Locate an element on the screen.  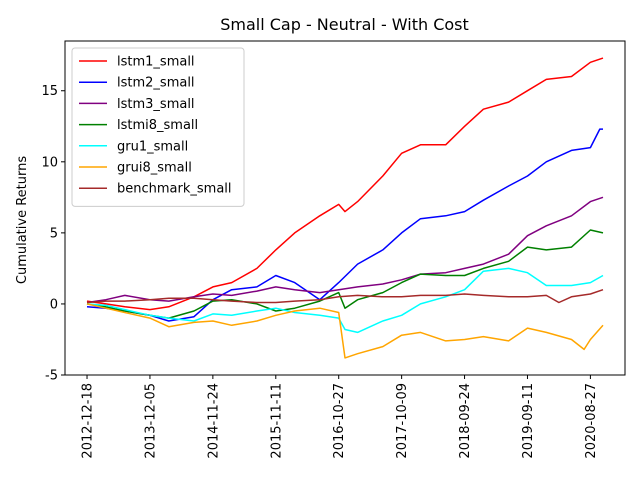
legend-label: lstm3_small is located at coordinates (156, 104).